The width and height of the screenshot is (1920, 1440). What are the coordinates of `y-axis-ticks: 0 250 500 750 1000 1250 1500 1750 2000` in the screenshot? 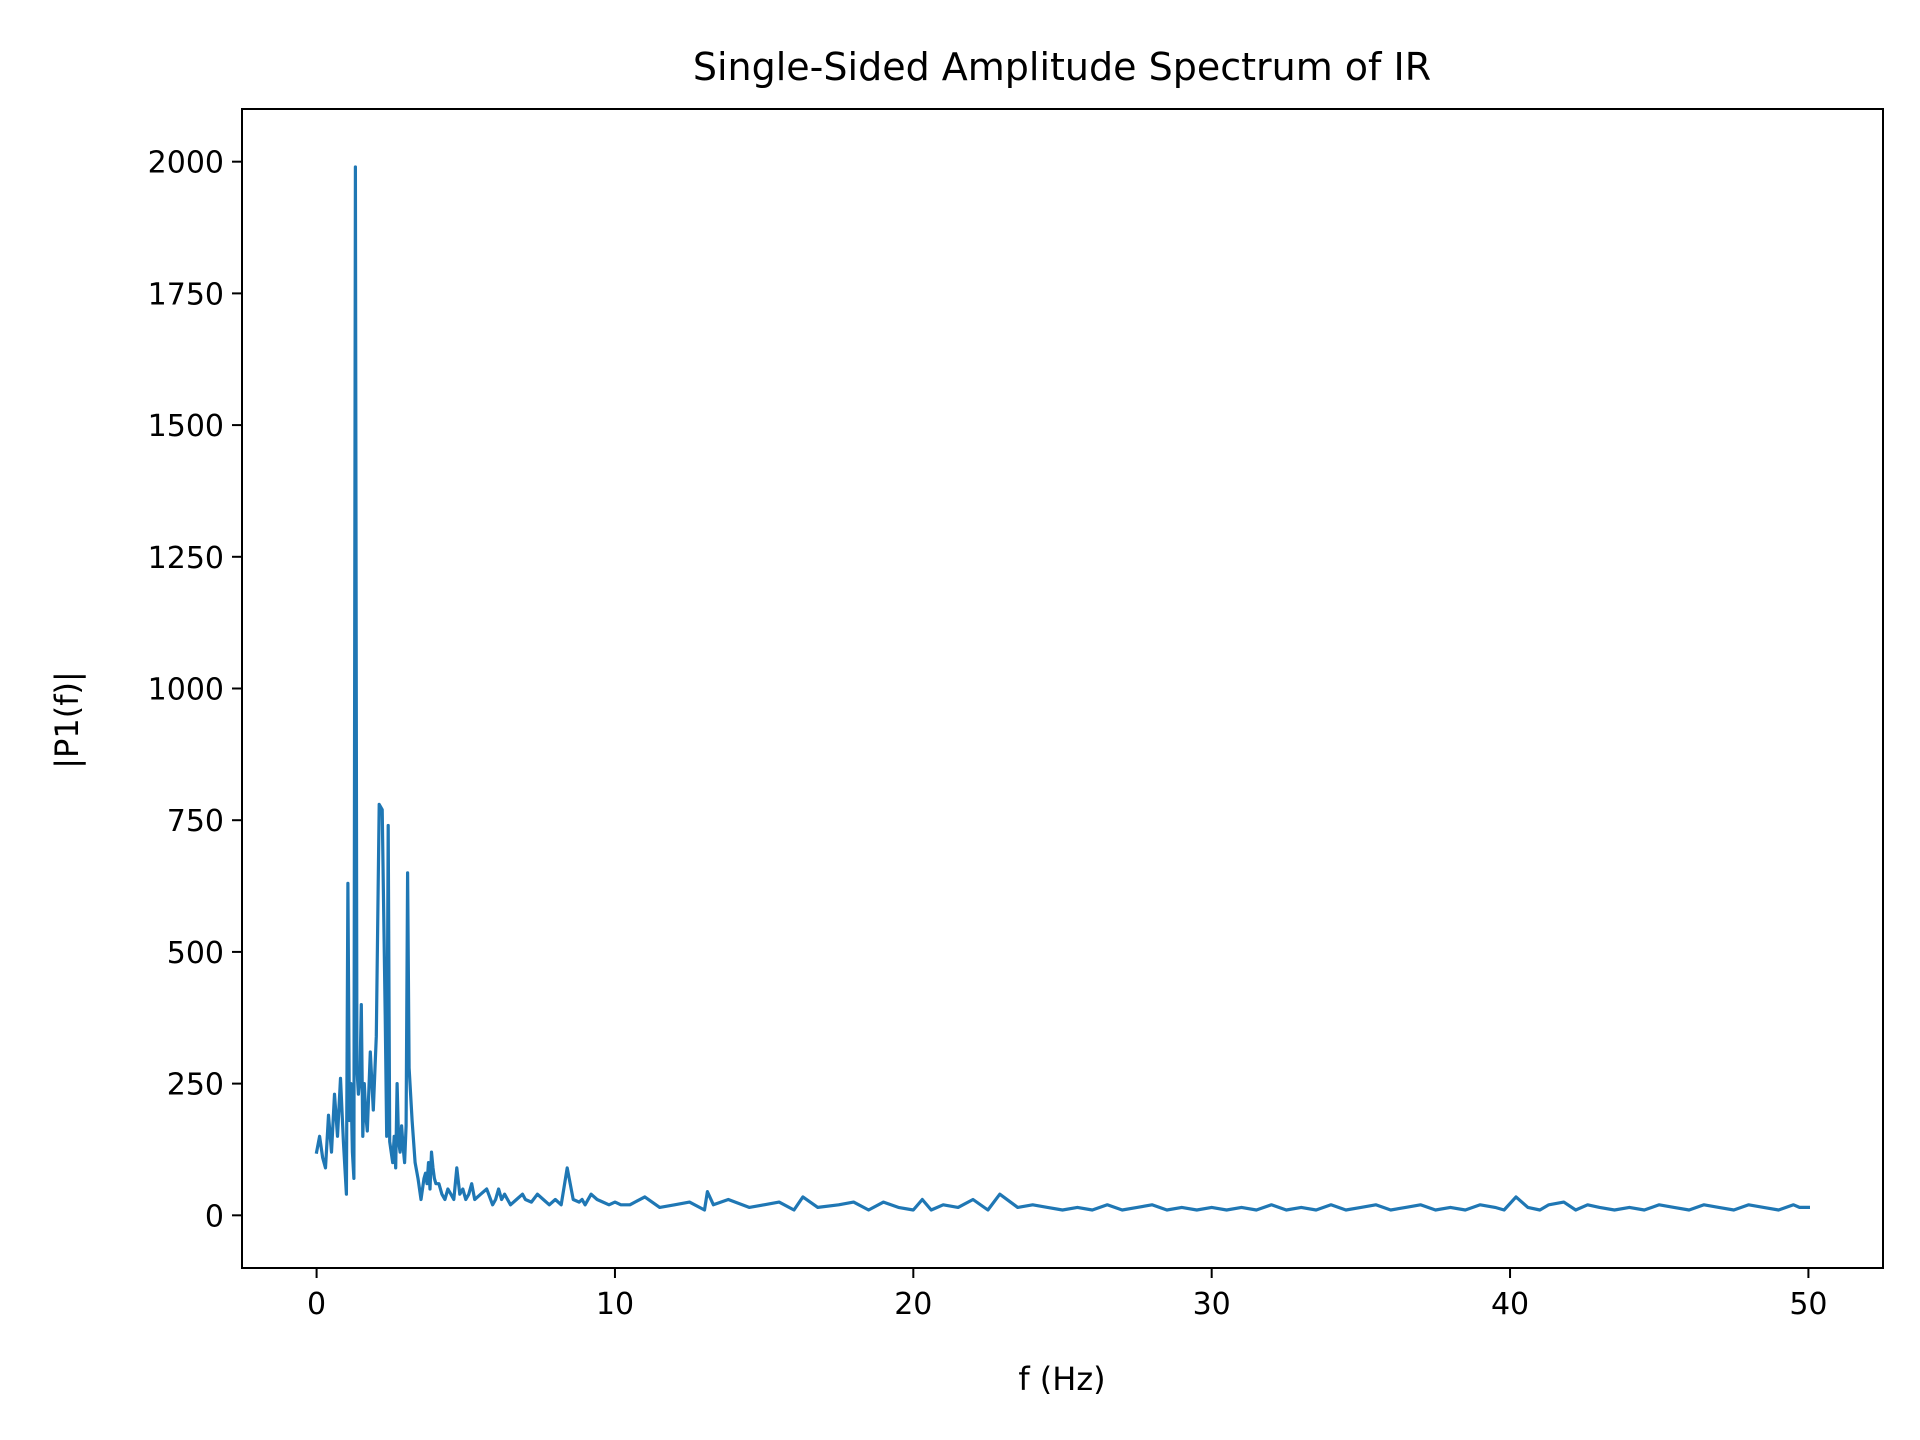 It's located at (195, 690).